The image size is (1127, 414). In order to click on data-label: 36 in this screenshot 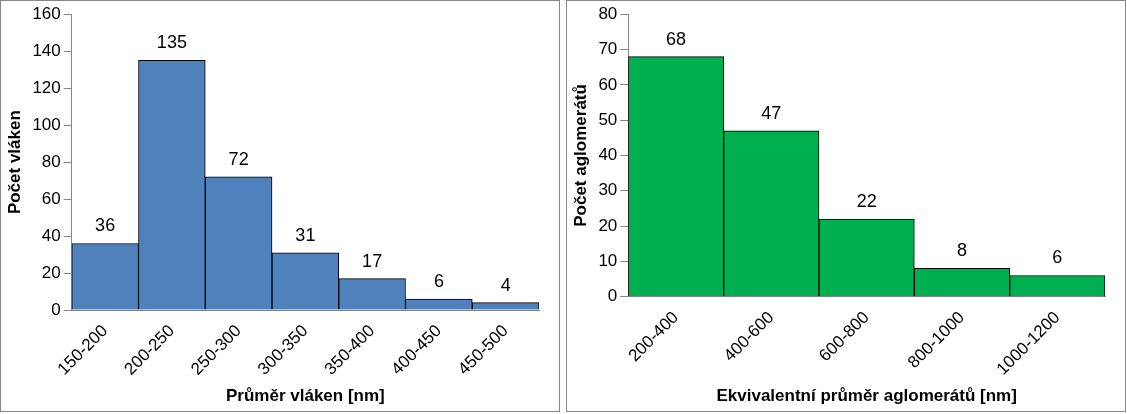, I will do `click(105, 225)`.